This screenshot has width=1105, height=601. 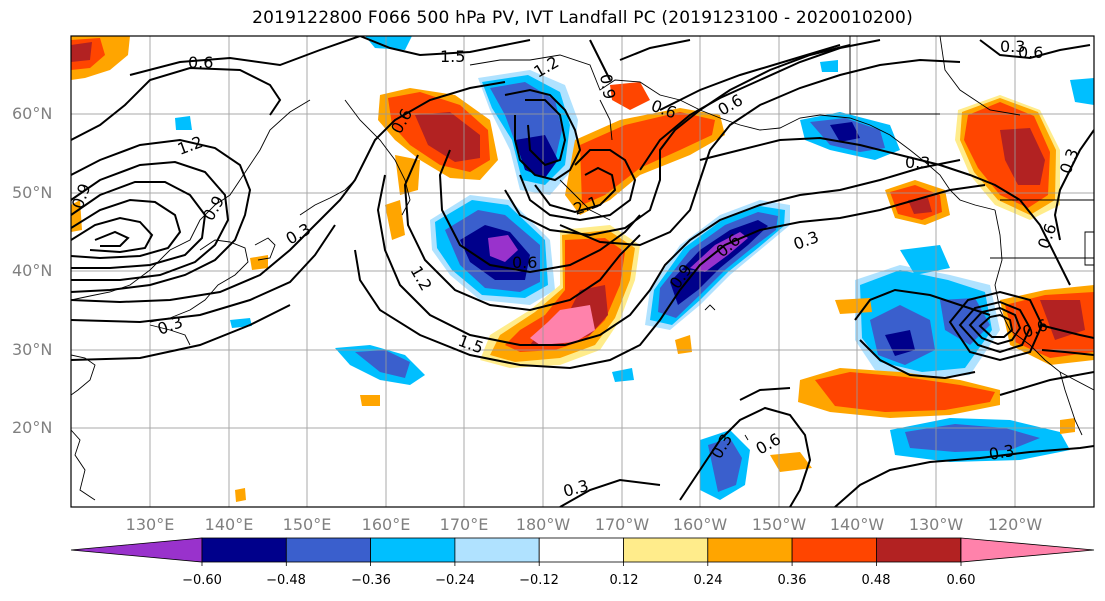 I want to click on colorbar-tick-label: −0.36, so click(x=371, y=580).